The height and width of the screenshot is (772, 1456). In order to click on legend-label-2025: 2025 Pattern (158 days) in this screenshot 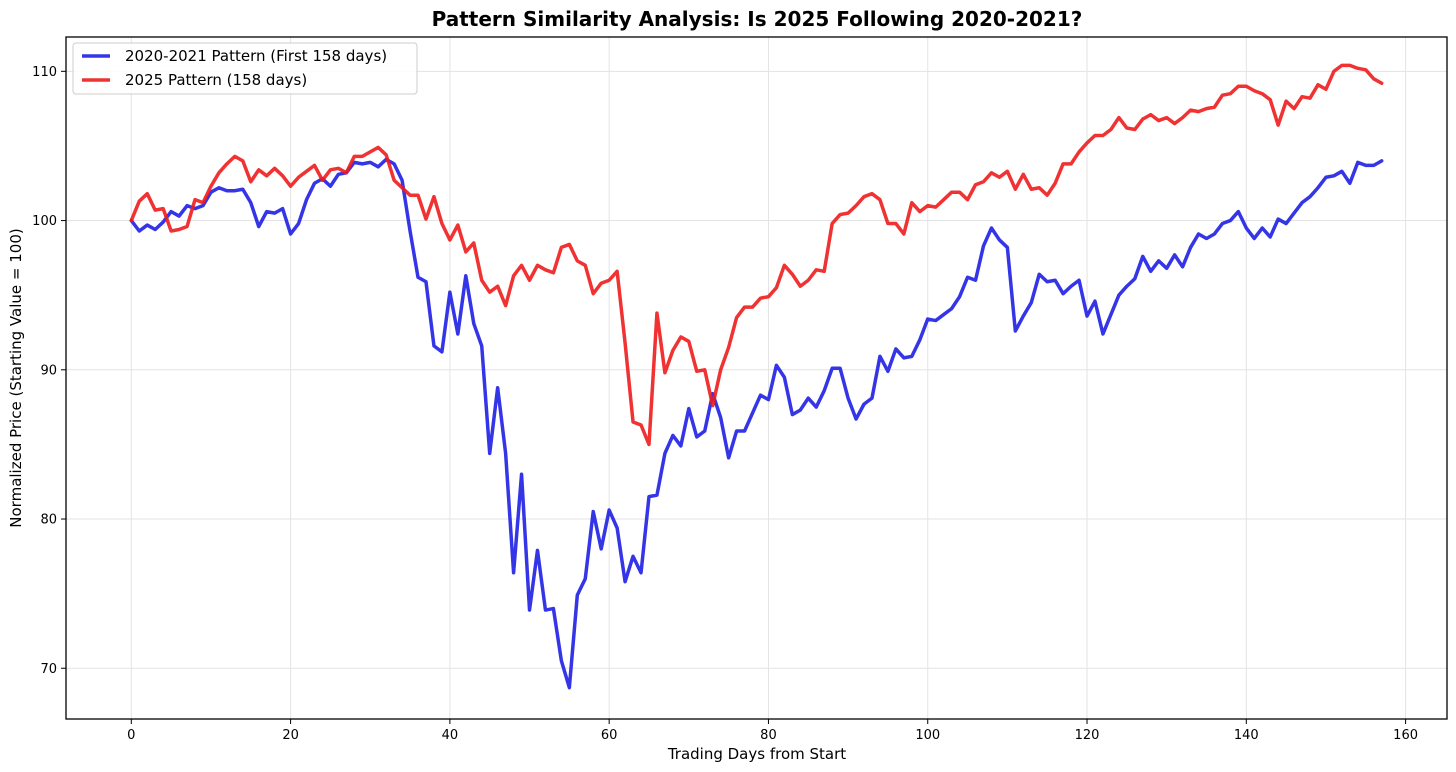, I will do `click(216, 80)`.